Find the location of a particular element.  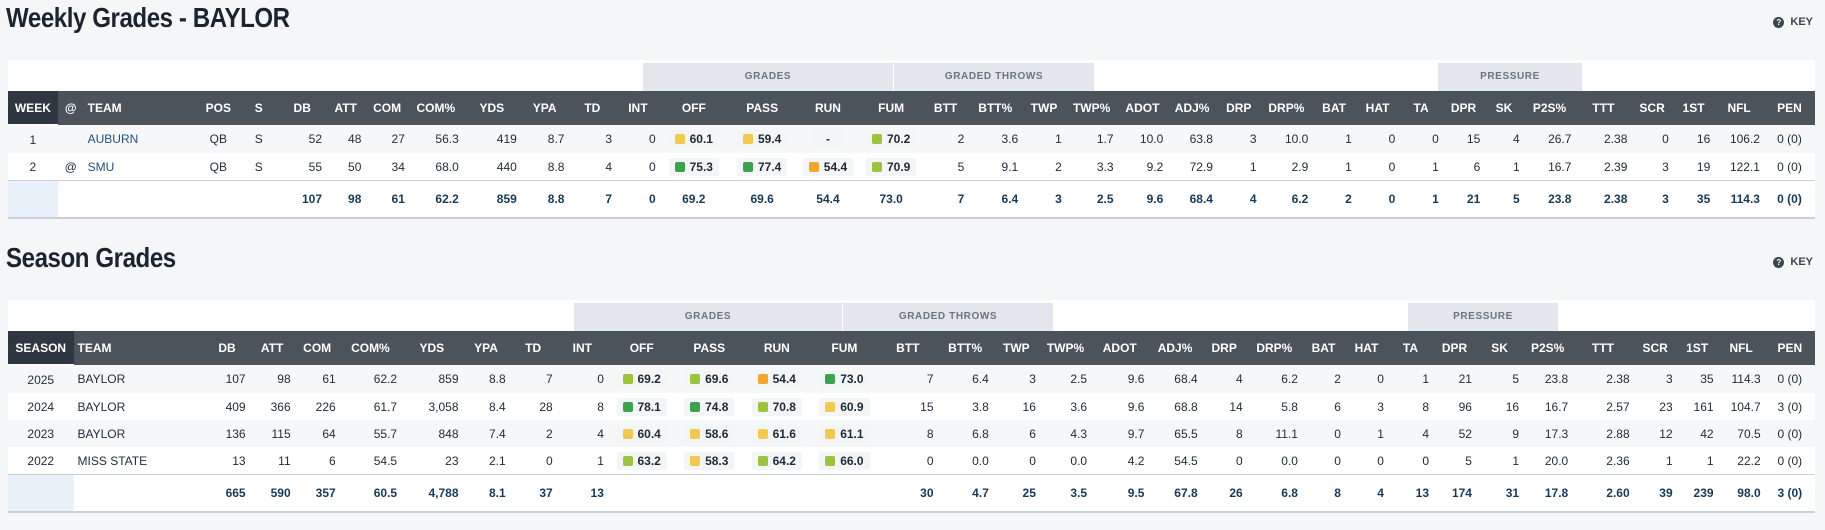

col-header-at: @ is located at coordinates (70, 108).